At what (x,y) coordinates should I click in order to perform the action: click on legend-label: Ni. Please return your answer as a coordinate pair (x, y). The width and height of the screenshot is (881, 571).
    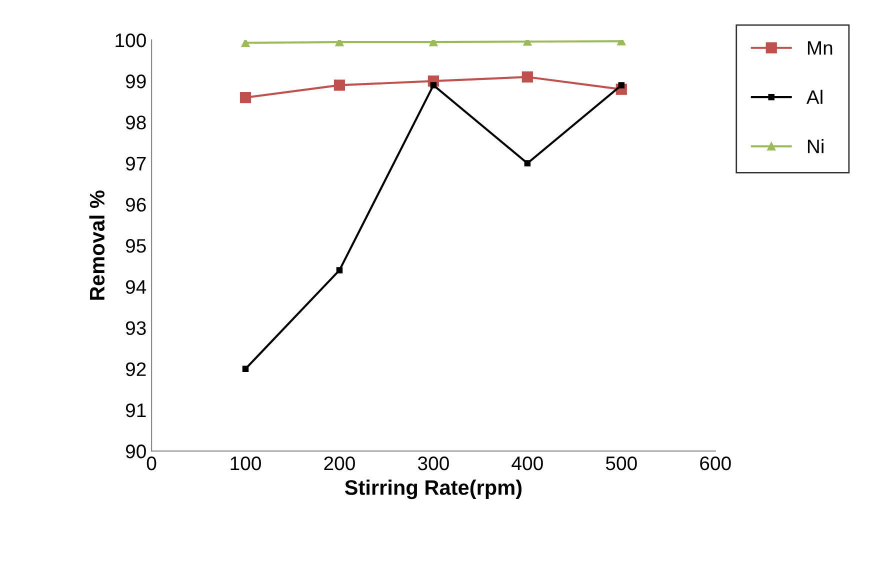
    Looking at the image, I should click on (816, 146).